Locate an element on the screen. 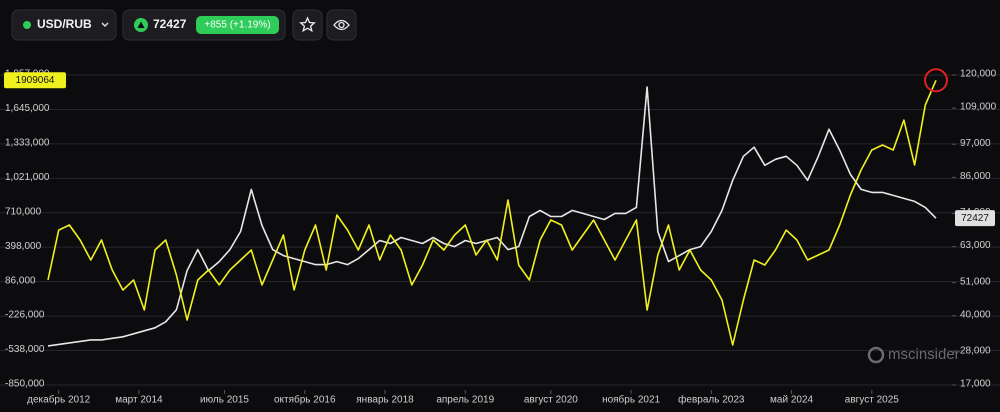  eye-icon is located at coordinates (341, 25).